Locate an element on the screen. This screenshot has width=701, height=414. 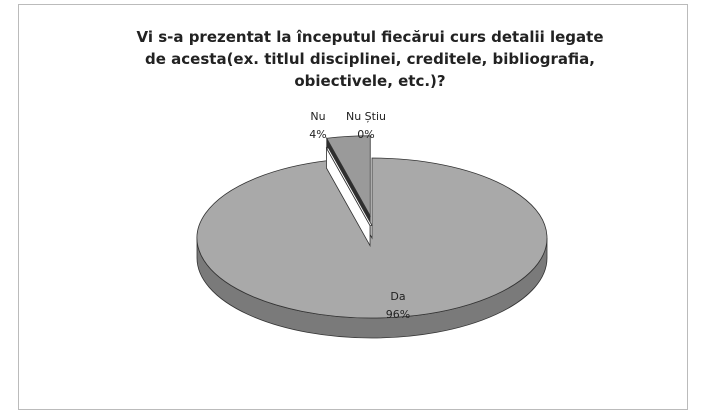
slice-value-label: 0% is located at coordinates (365, 134).